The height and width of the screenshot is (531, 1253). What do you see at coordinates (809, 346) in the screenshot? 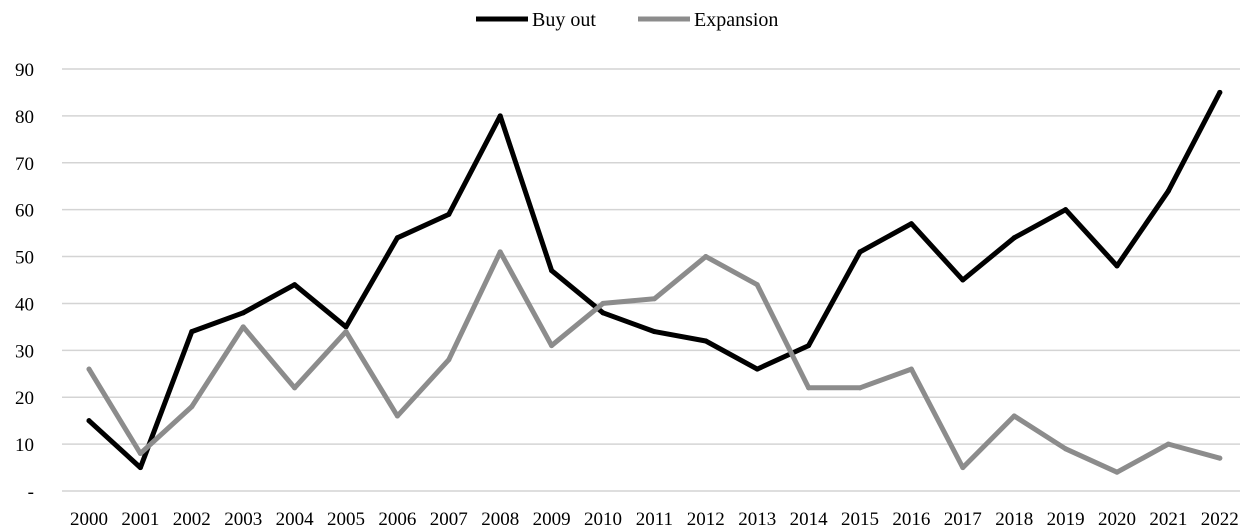
I see `data-point-buy-out-2014` at bounding box center [809, 346].